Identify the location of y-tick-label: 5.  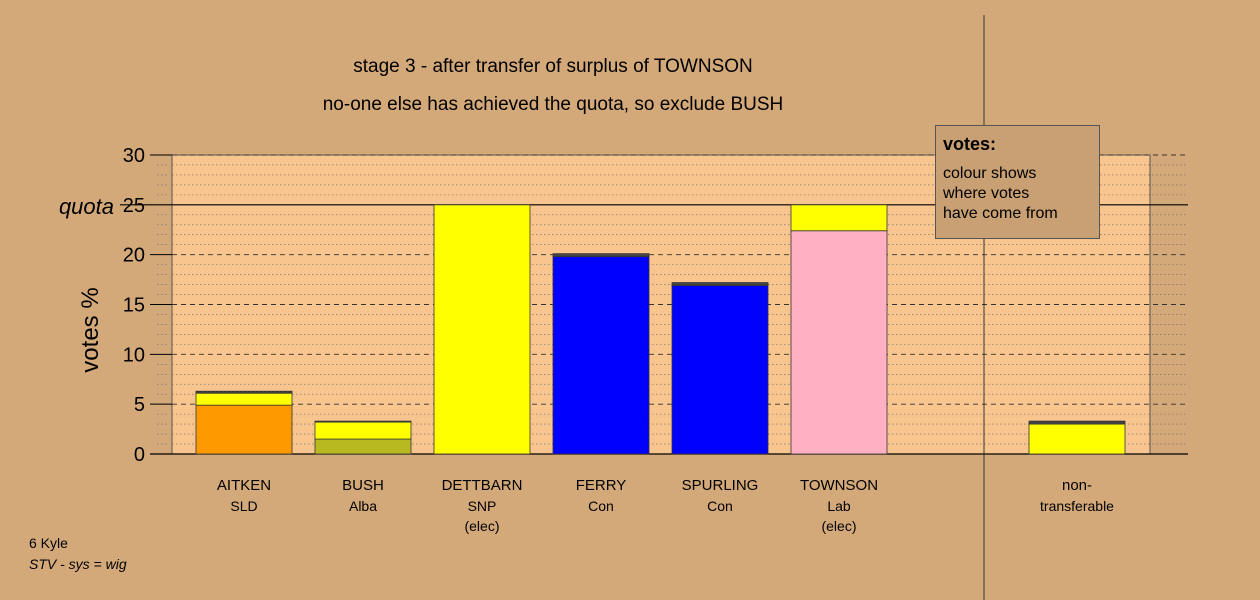
(139, 405).